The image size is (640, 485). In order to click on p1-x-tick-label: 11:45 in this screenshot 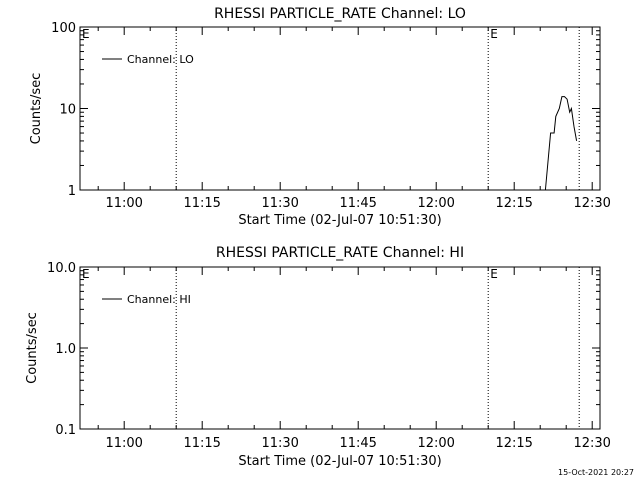, I will do `click(357, 203)`.